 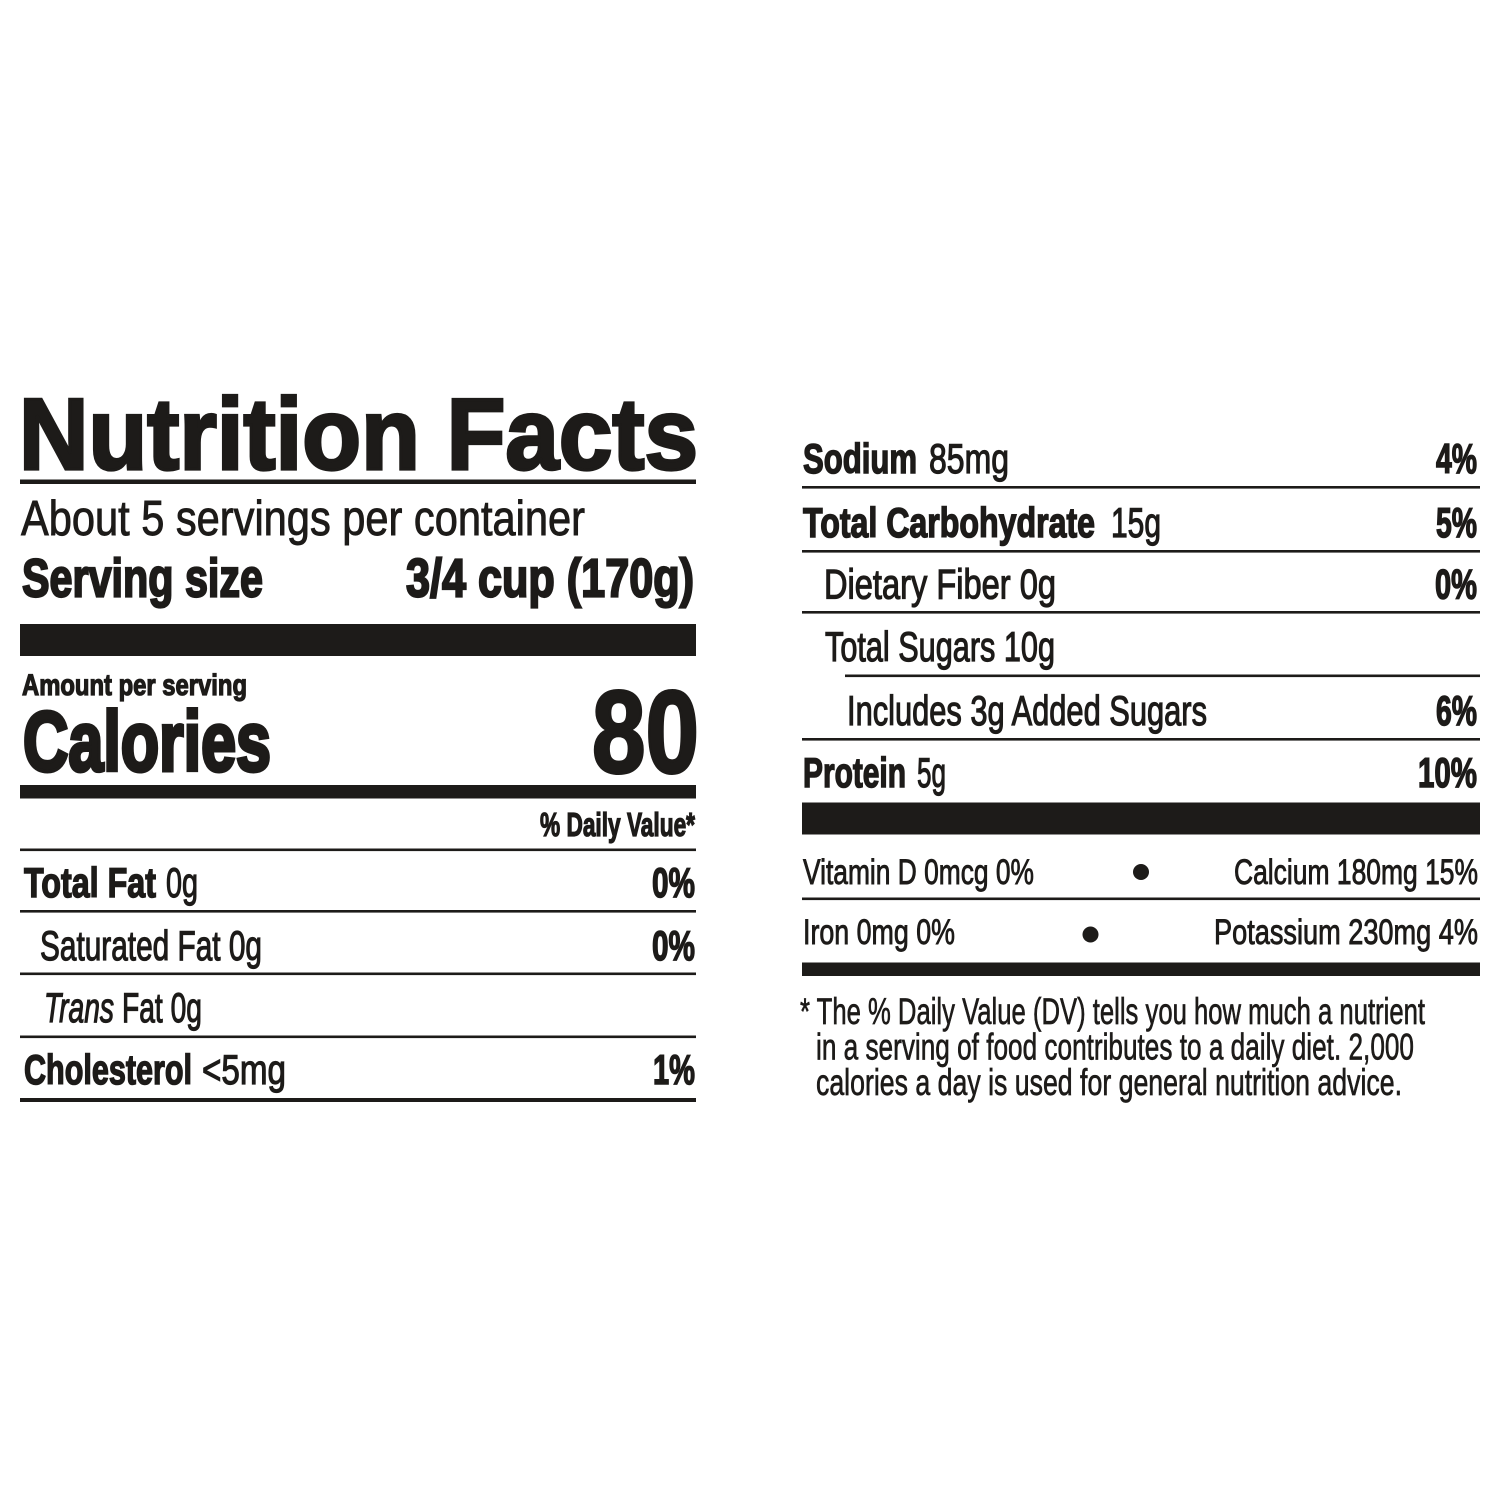 What do you see at coordinates (1346, 932) in the screenshot?
I see `svg-text: Potassium 230mg 4%` at bounding box center [1346, 932].